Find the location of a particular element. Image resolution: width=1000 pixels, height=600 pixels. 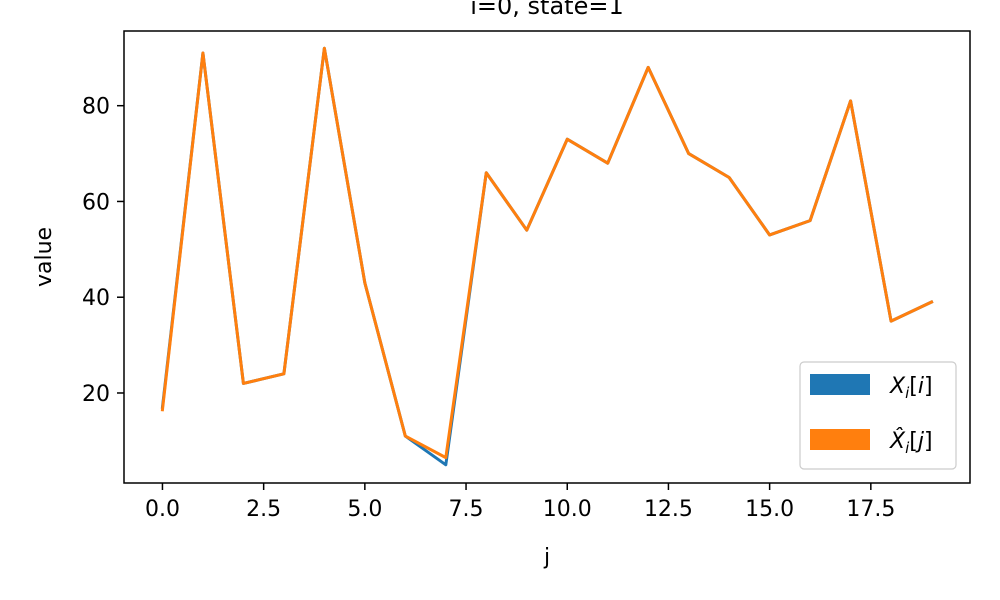

y-axis-label: value is located at coordinates (44, 257).